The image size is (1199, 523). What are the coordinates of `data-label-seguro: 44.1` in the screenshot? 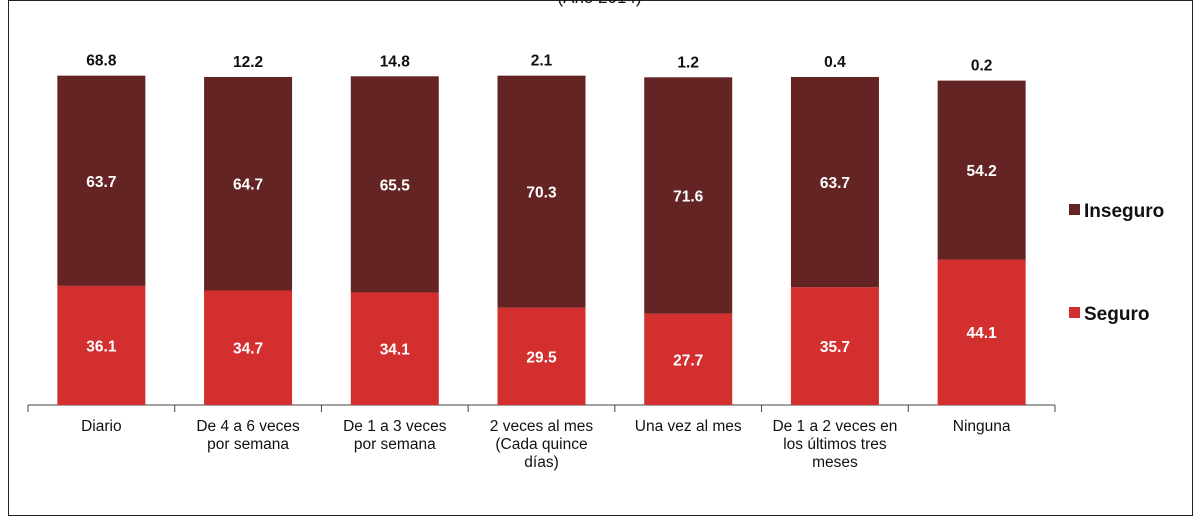 It's located at (982, 333).